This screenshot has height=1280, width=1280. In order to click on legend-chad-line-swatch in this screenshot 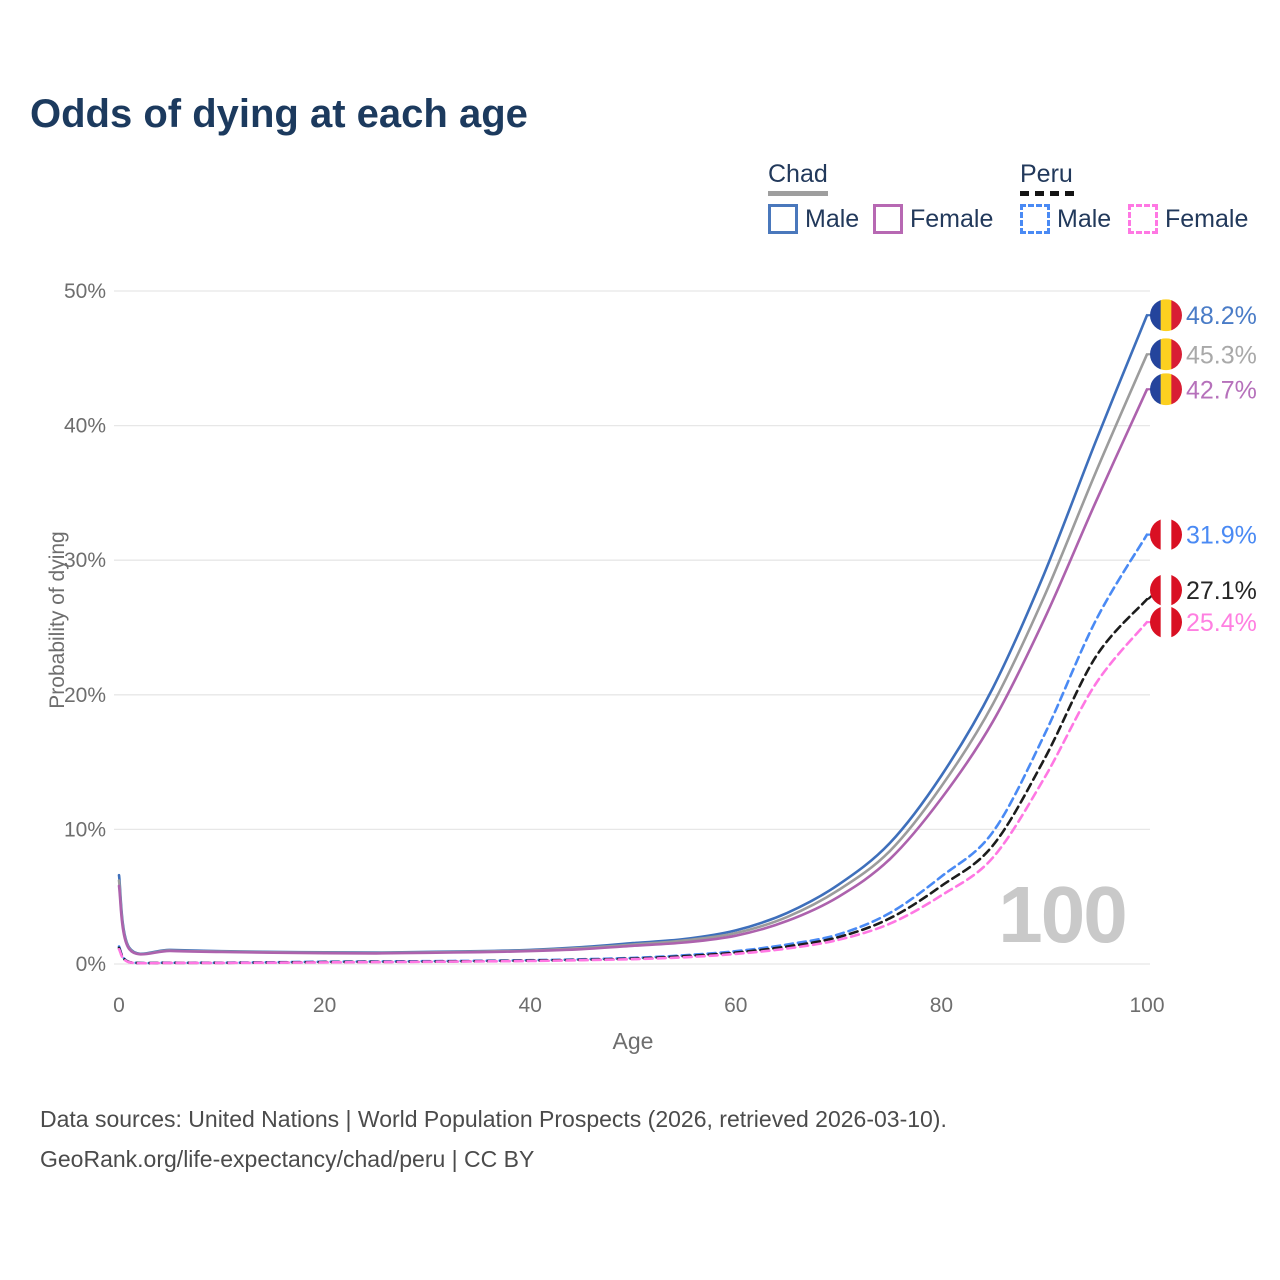, I will do `click(798, 193)`.